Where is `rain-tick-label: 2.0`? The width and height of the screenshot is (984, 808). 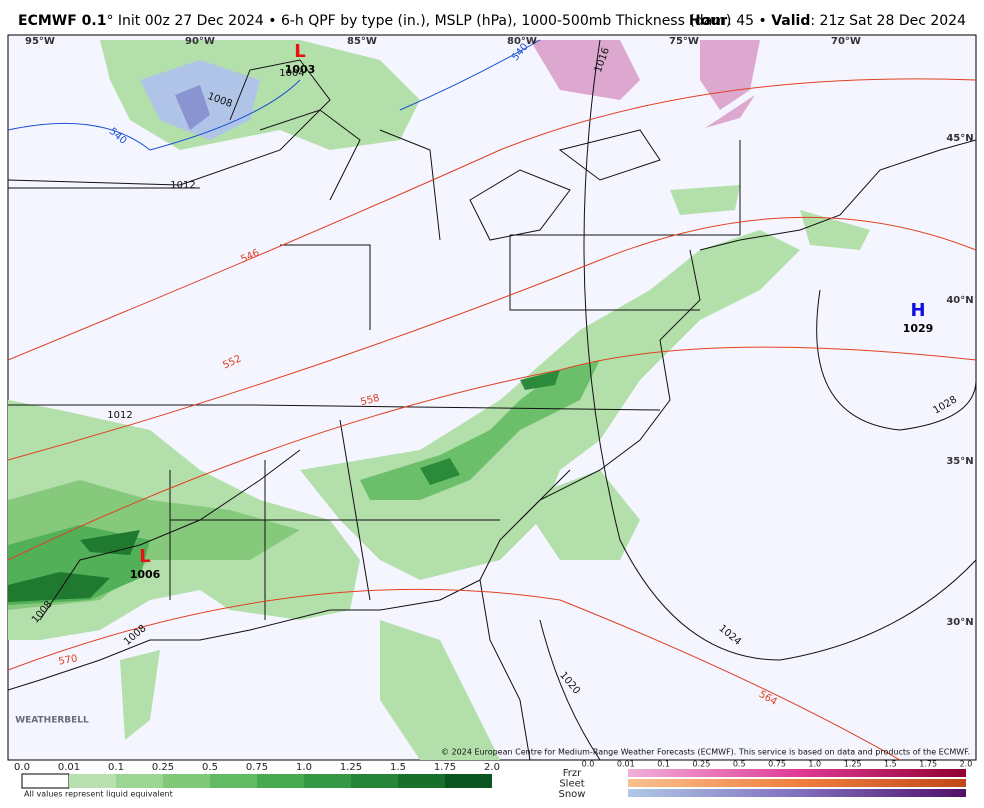
rain-tick-label: 2.0 is located at coordinates (492, 767).